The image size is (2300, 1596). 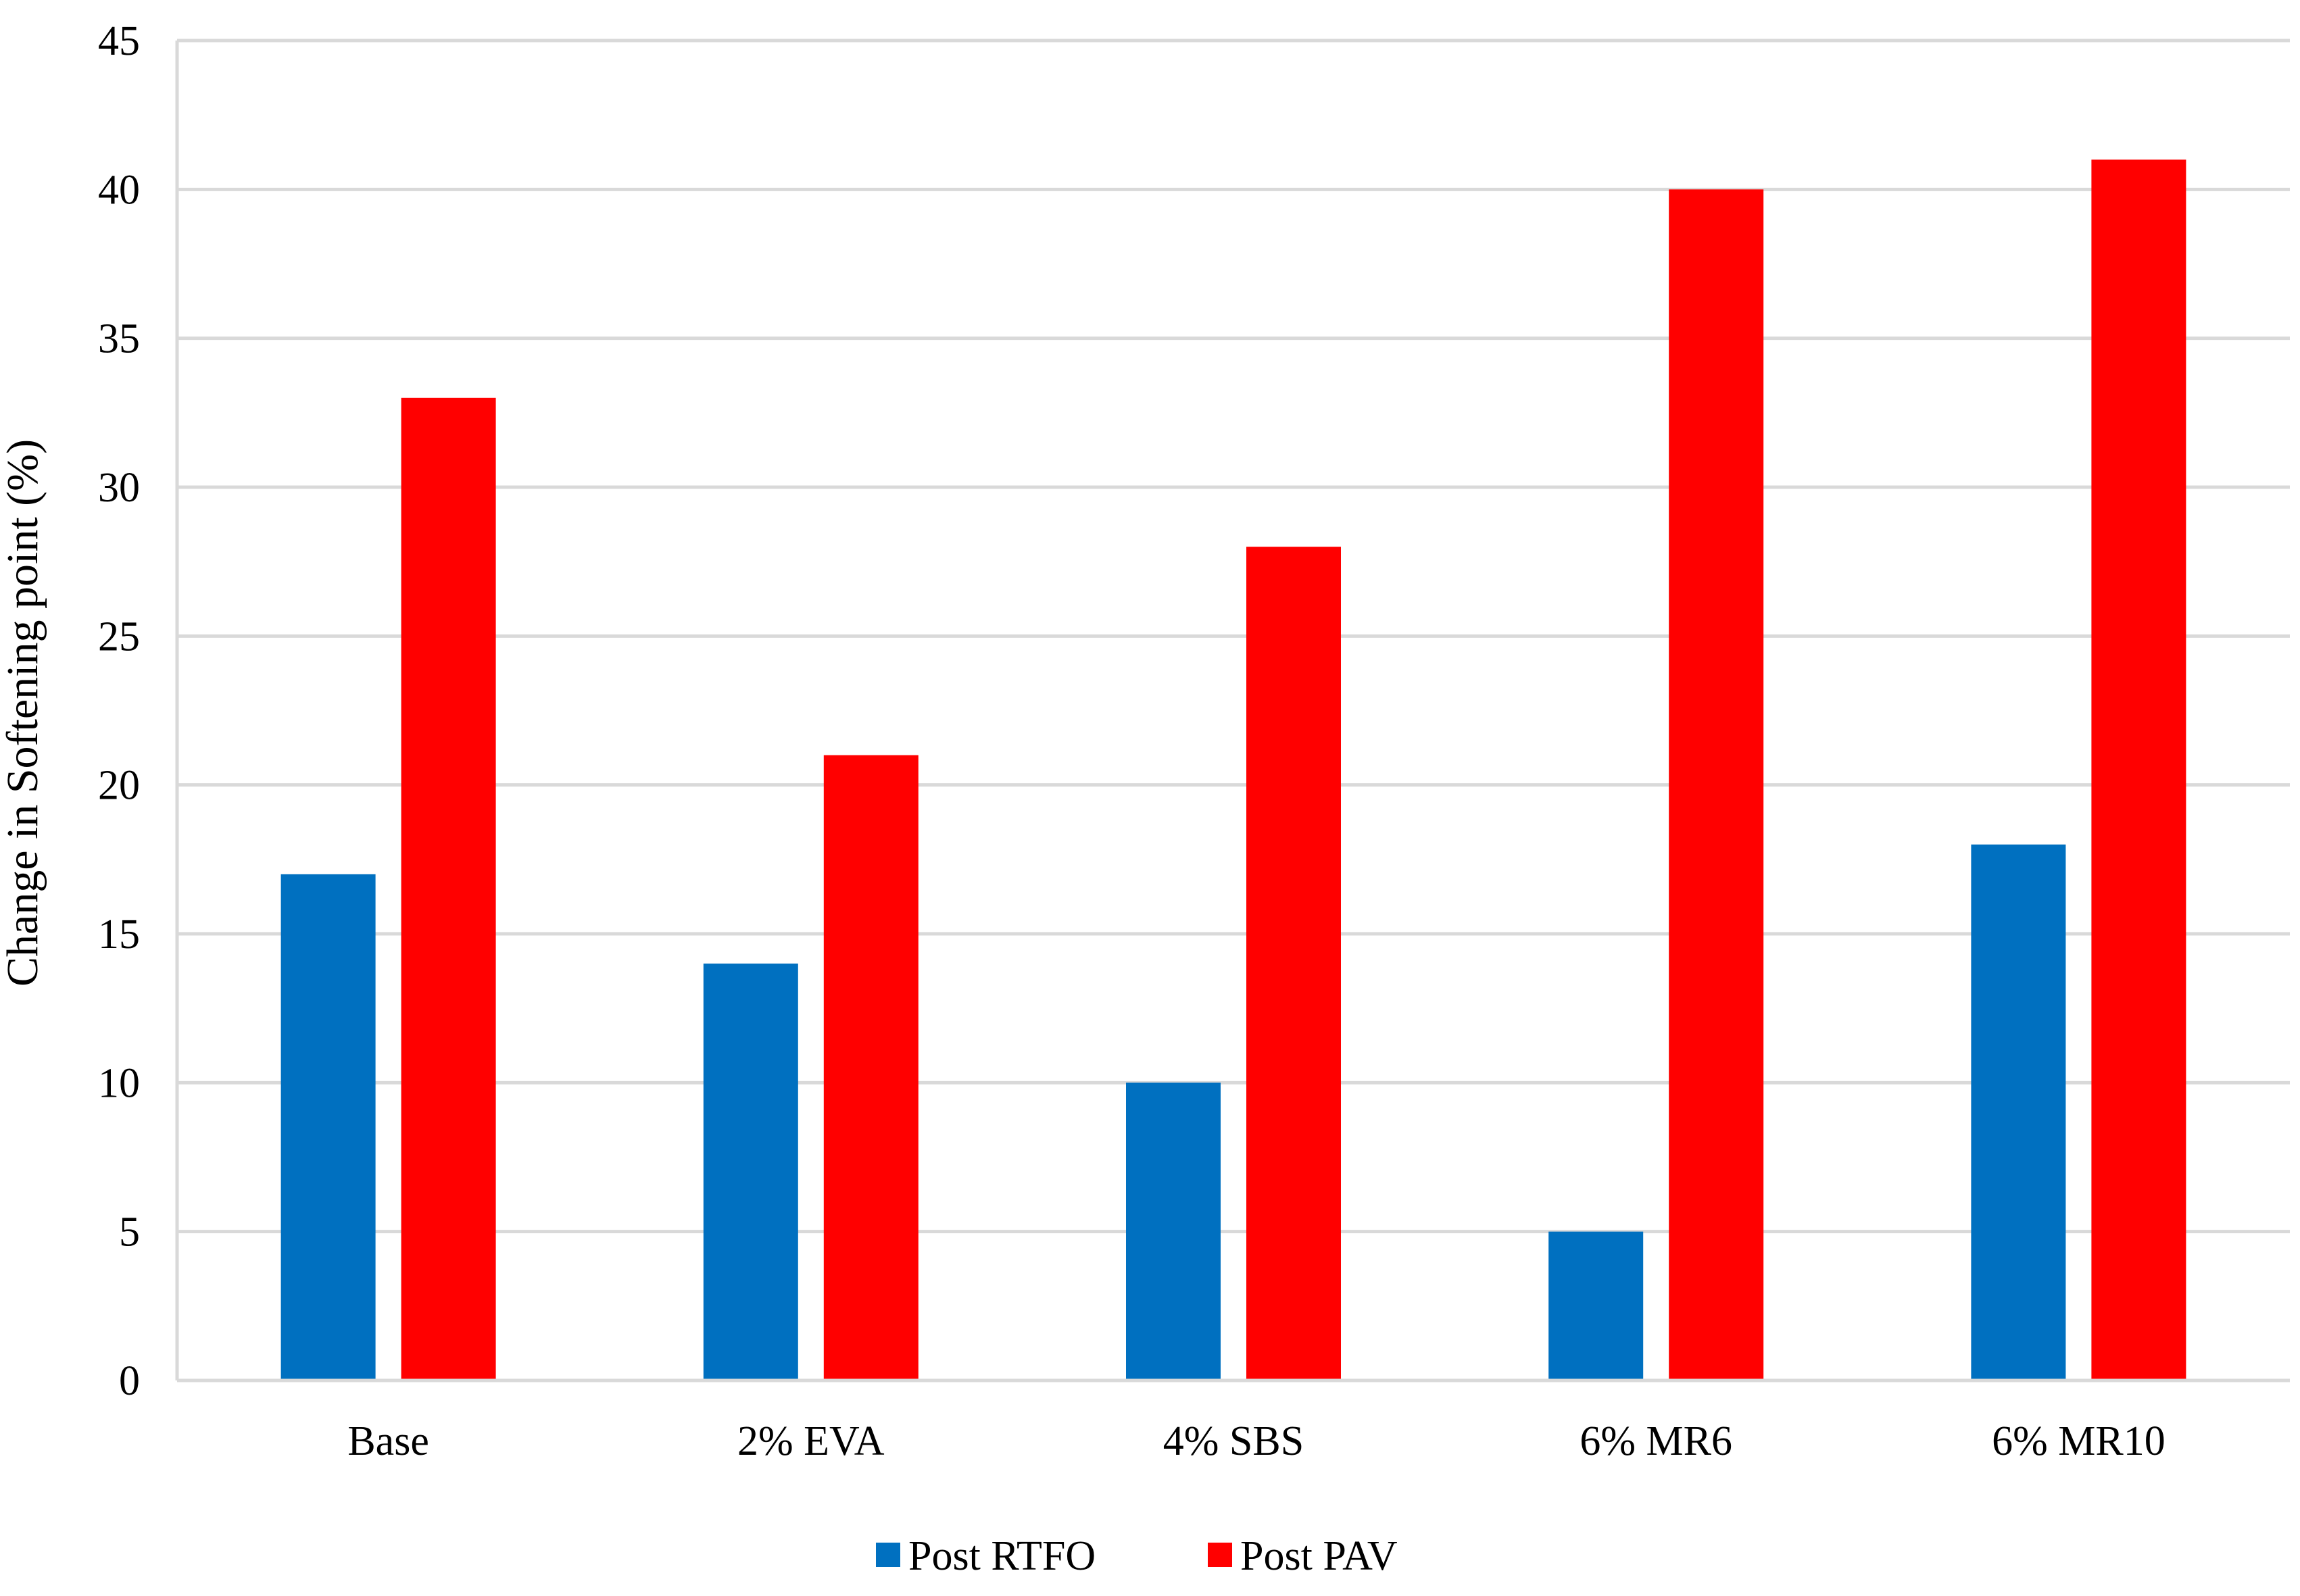 I want to click on y-tick-label: 30, so click(x=119, y=488).